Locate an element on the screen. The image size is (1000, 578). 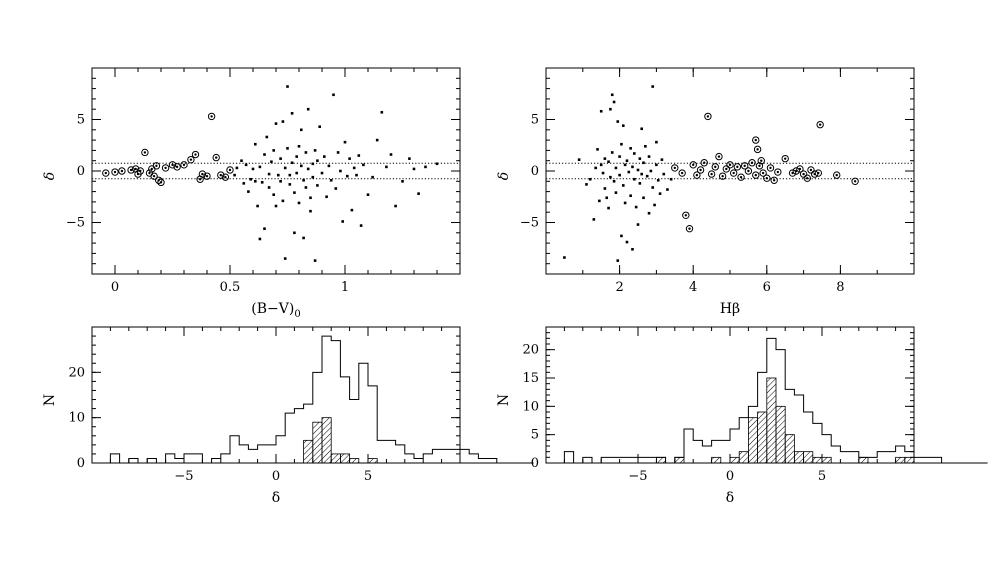
y-tick-label: 20 is located at coordinates (76, 372).